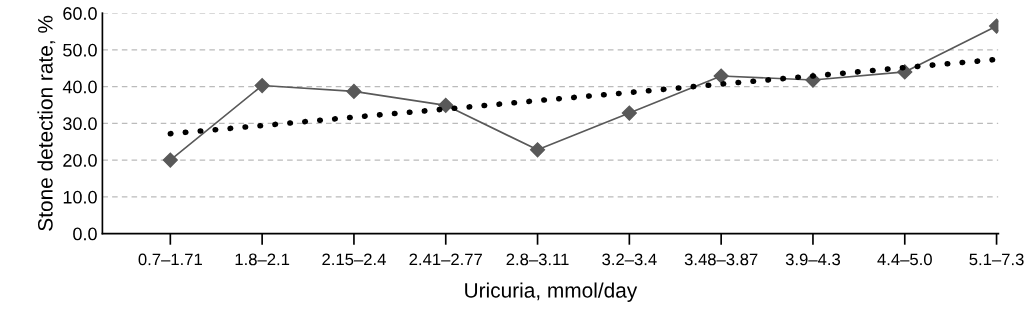 The height and width of the screenshot is (329, 1024). What do you see at coordinates (996, 259) in the screenshot?
I see `x-tick-label: 5.1–7.3` at bounding box center [996, 259].